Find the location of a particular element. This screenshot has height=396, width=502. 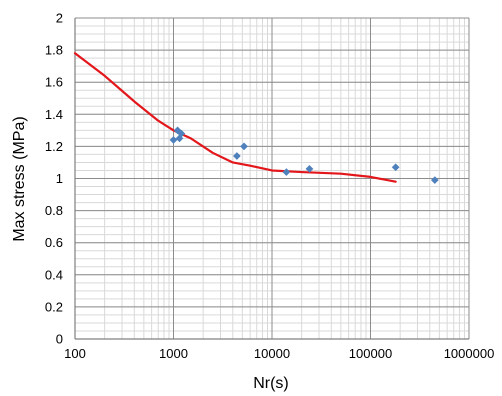

y-tick-label: 1.8 is located at coordinates (54, 50).